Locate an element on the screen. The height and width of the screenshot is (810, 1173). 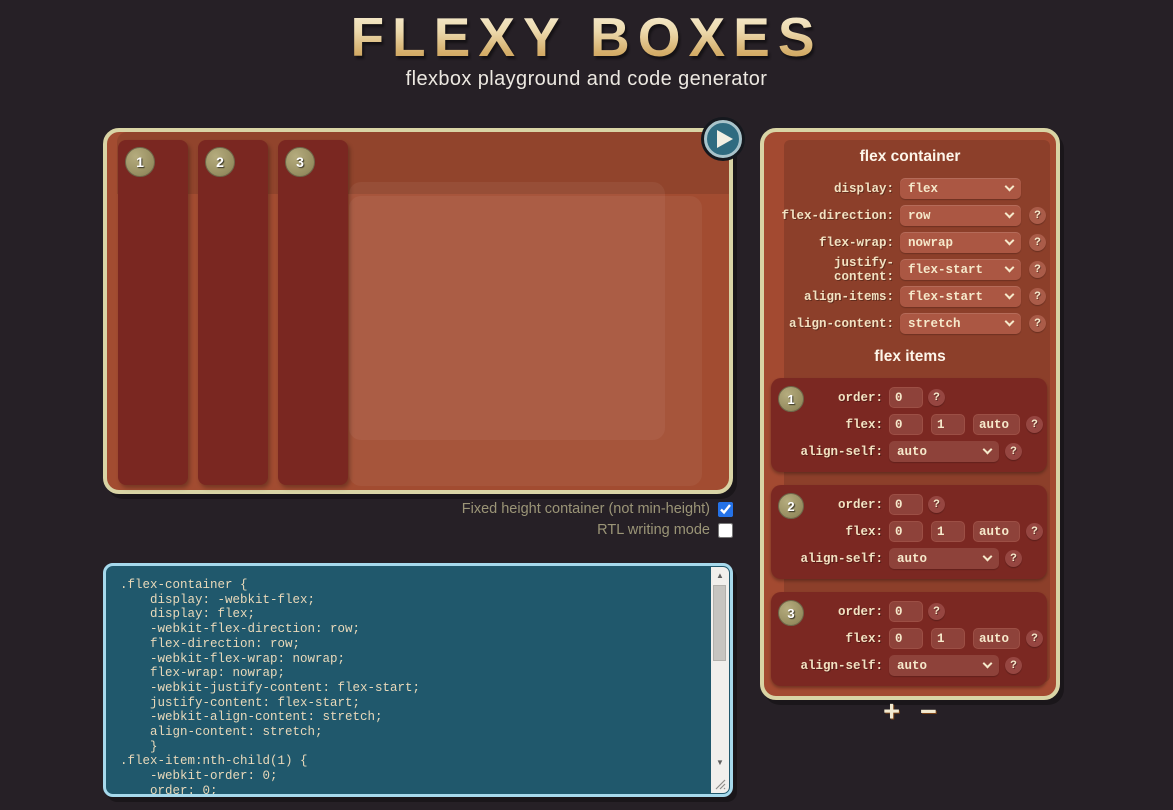
item-3-flex-grow-input is located at coordinates (906, 638).